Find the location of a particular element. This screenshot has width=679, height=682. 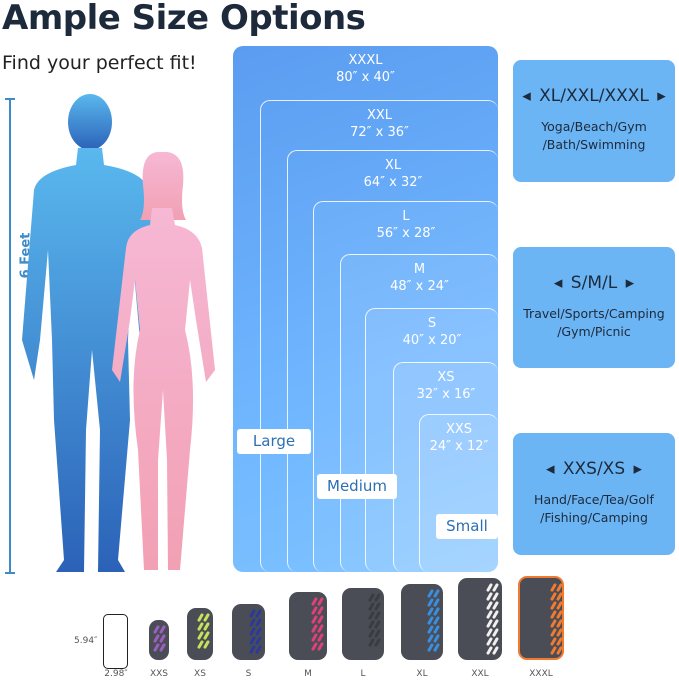

towel-pouch-s is located at coordinates (248, 632).